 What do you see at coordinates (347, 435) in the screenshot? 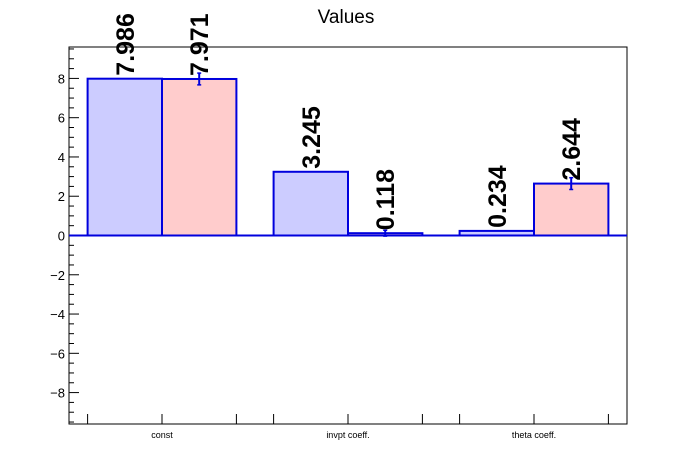
I see `x-category-label: invpt coeff.` at bounding box center [347, 435].